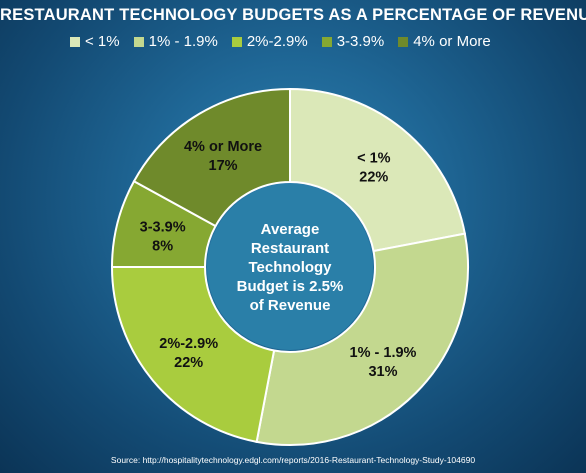  What do you see at coordinates (403, 41) in the screenshot?
I see `legend-swatch-4plus` at bounding box center [403, 41].